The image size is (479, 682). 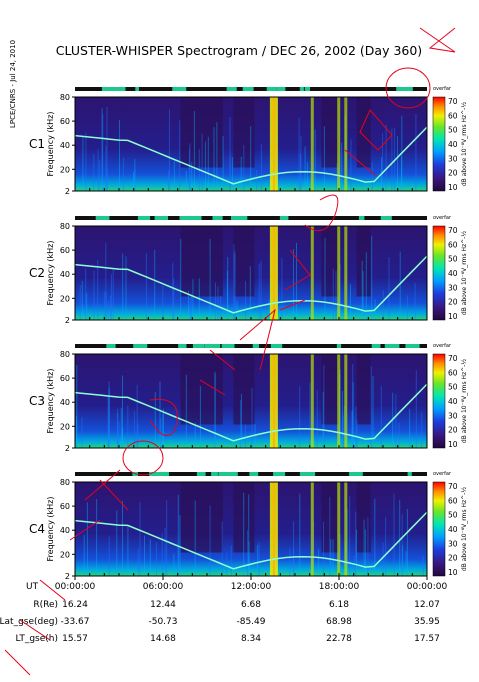 What do you see at coordinates (464, 401) in the screenshot?
I see `colorbar-label: dB above 10⁻⁸V_rms Hz^-½` at bounding box center [464, 401].